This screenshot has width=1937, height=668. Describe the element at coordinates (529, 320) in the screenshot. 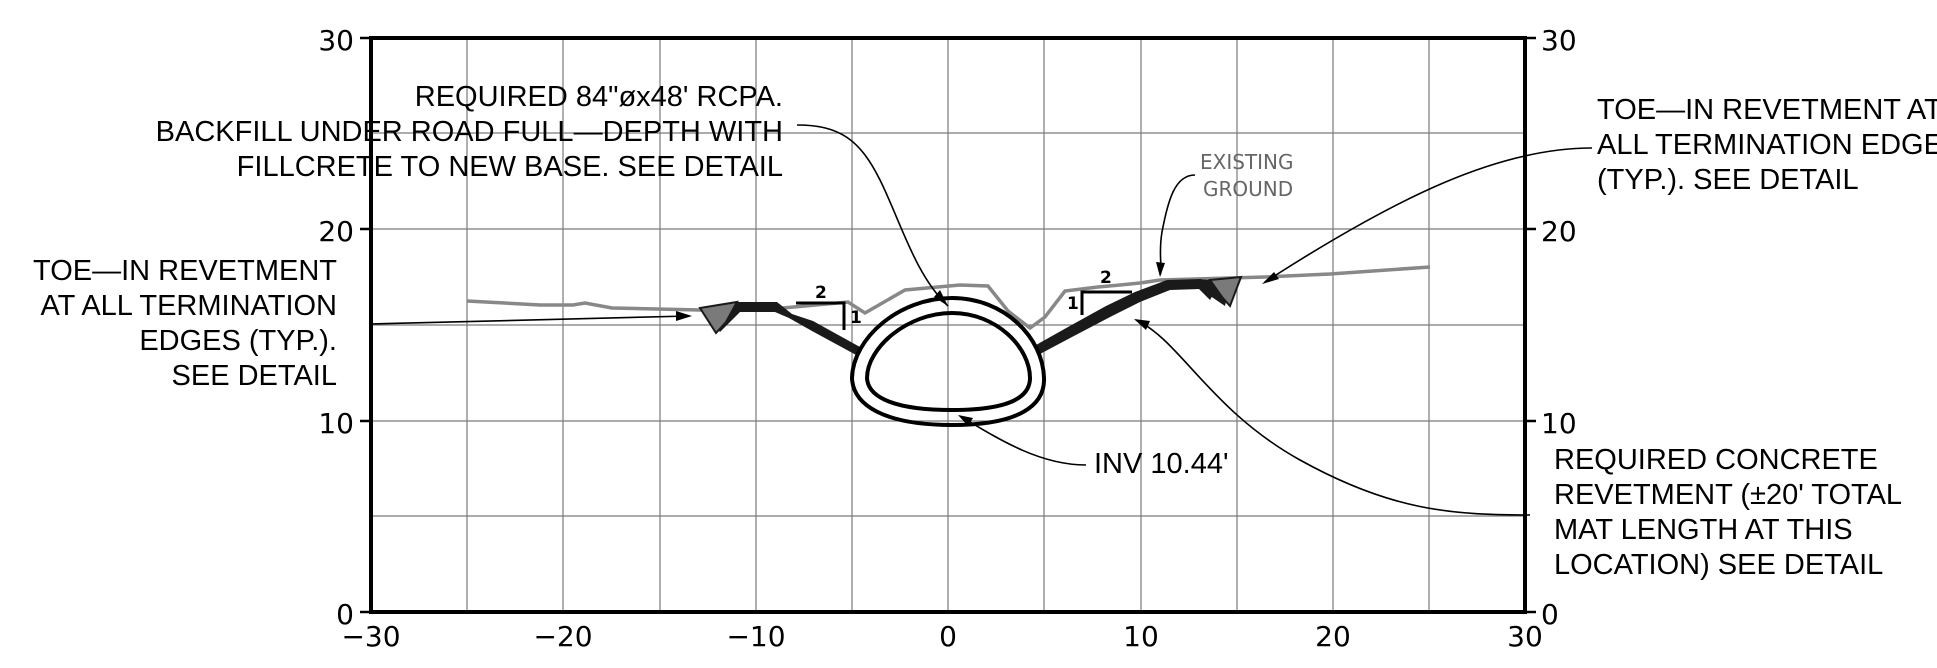

I see `leader-toe-left` at that location.